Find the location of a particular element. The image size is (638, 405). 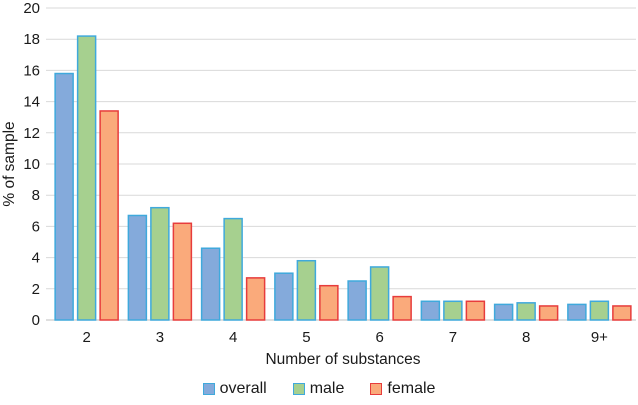

x-tick-label-3: 3 is located at coordinates (160, 337).